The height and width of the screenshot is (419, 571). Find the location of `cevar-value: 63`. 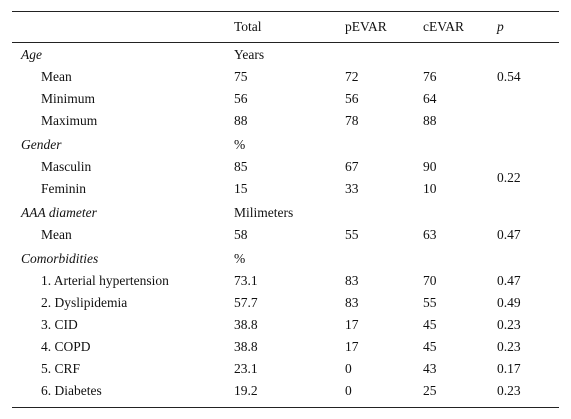

cevar-value: 63 is located at coordinates (430, 234).